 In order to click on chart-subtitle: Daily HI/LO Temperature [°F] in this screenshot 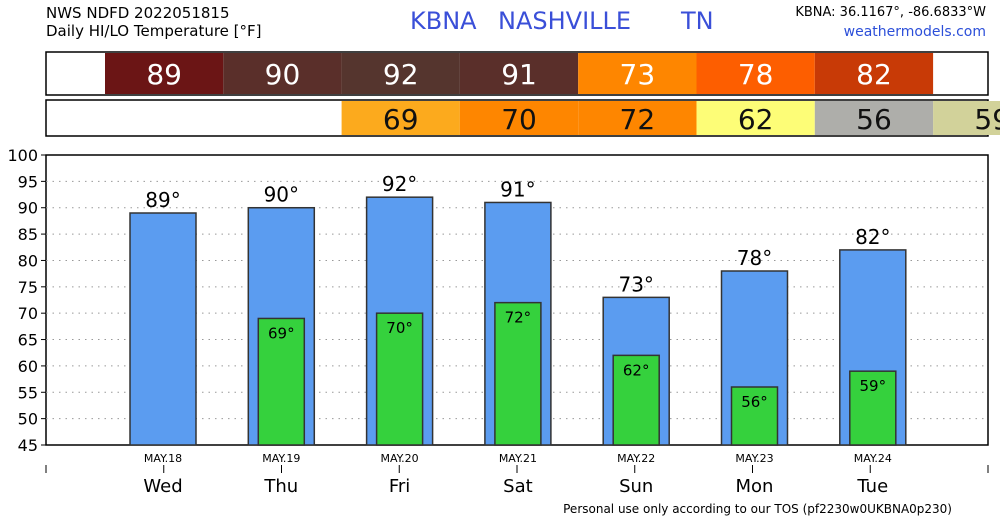, I will do `click(154, 31)`.